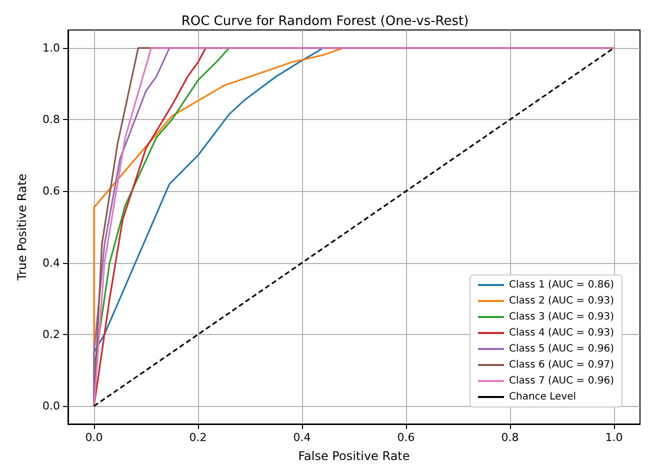 Image resolution: width=650 pixels, height=475 pixels. I want to click on legend-label: Class 4 (AUC = 0.93), so click(561, 333).